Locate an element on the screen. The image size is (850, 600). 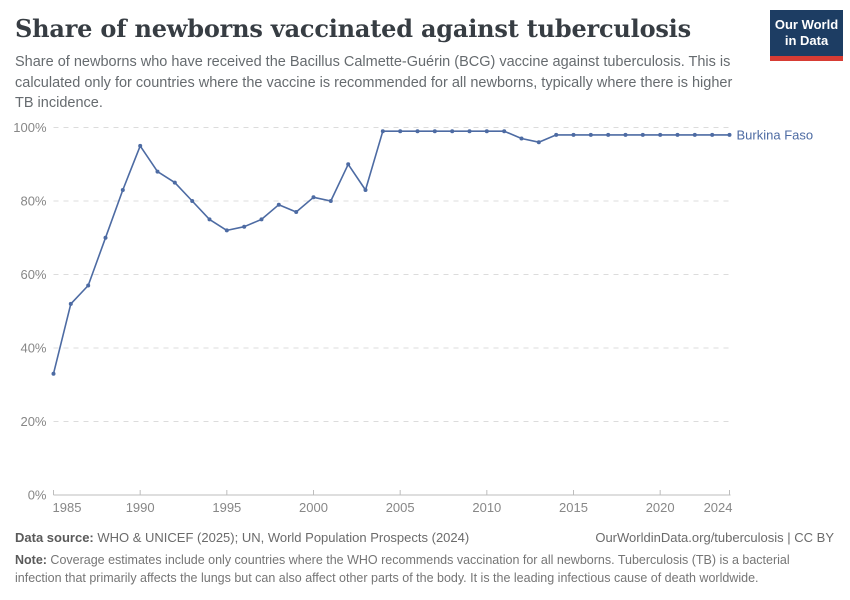
x-tick-label: 1990 is located at coordinates (140, 507).